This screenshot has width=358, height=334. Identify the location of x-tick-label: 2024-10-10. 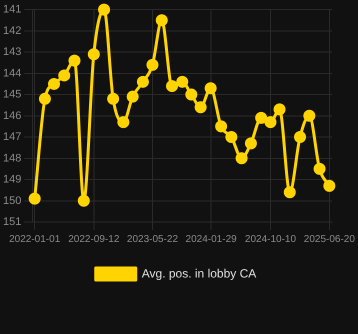
(270, 239).